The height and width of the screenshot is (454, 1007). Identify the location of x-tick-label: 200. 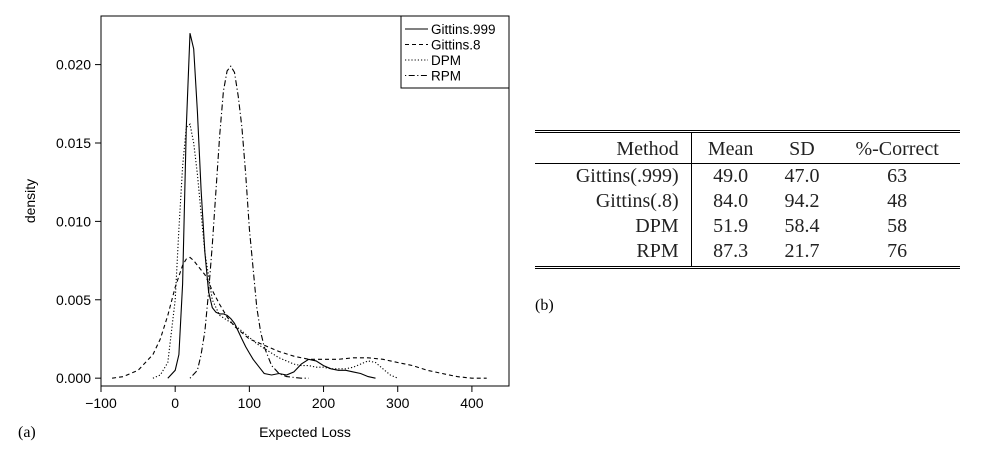
(324, 403).